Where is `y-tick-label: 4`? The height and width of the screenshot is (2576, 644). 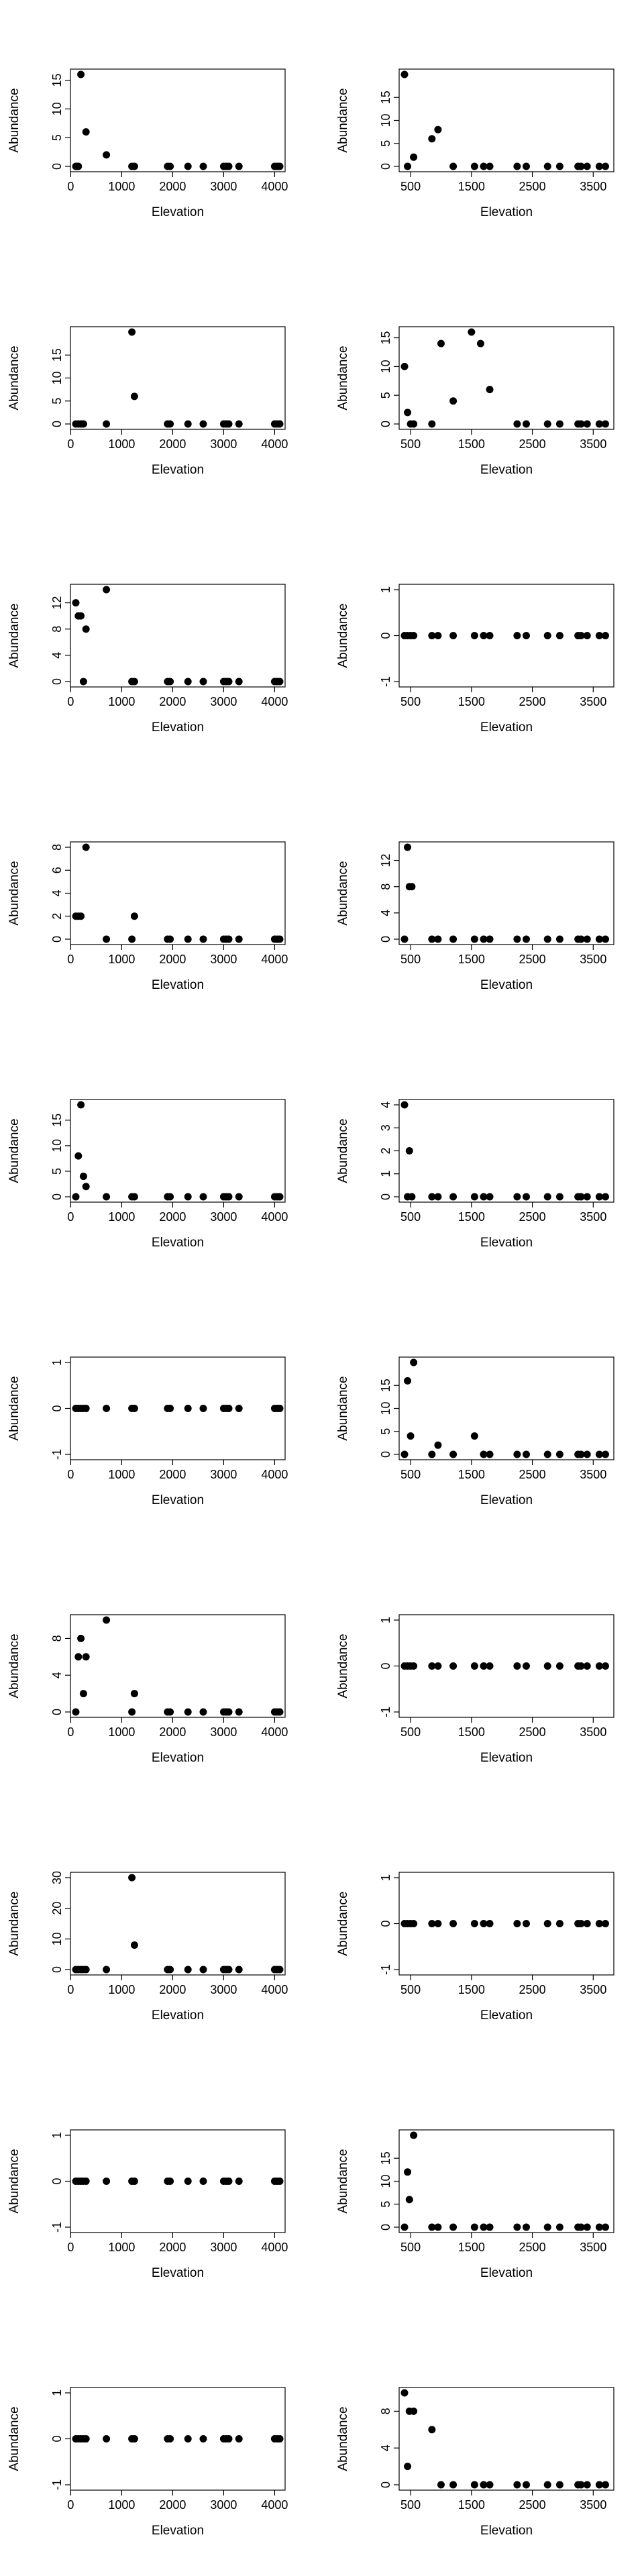 y-tick-label: 4 is located at coordinates (385, 913).